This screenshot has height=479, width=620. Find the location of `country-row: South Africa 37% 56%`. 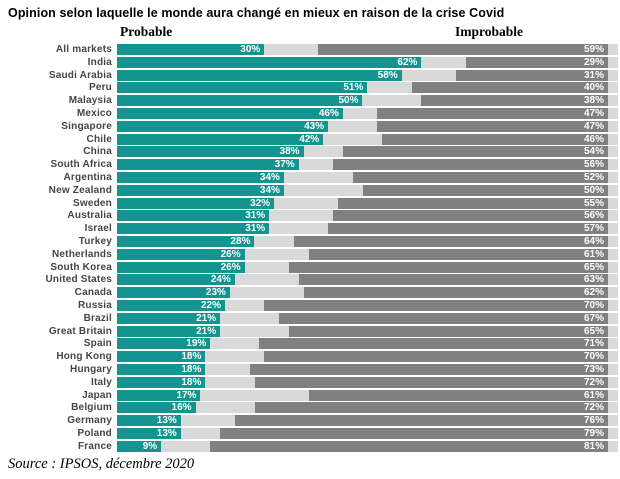

country-row: South Africa 37% 56% is located at coordinates (309, 165).